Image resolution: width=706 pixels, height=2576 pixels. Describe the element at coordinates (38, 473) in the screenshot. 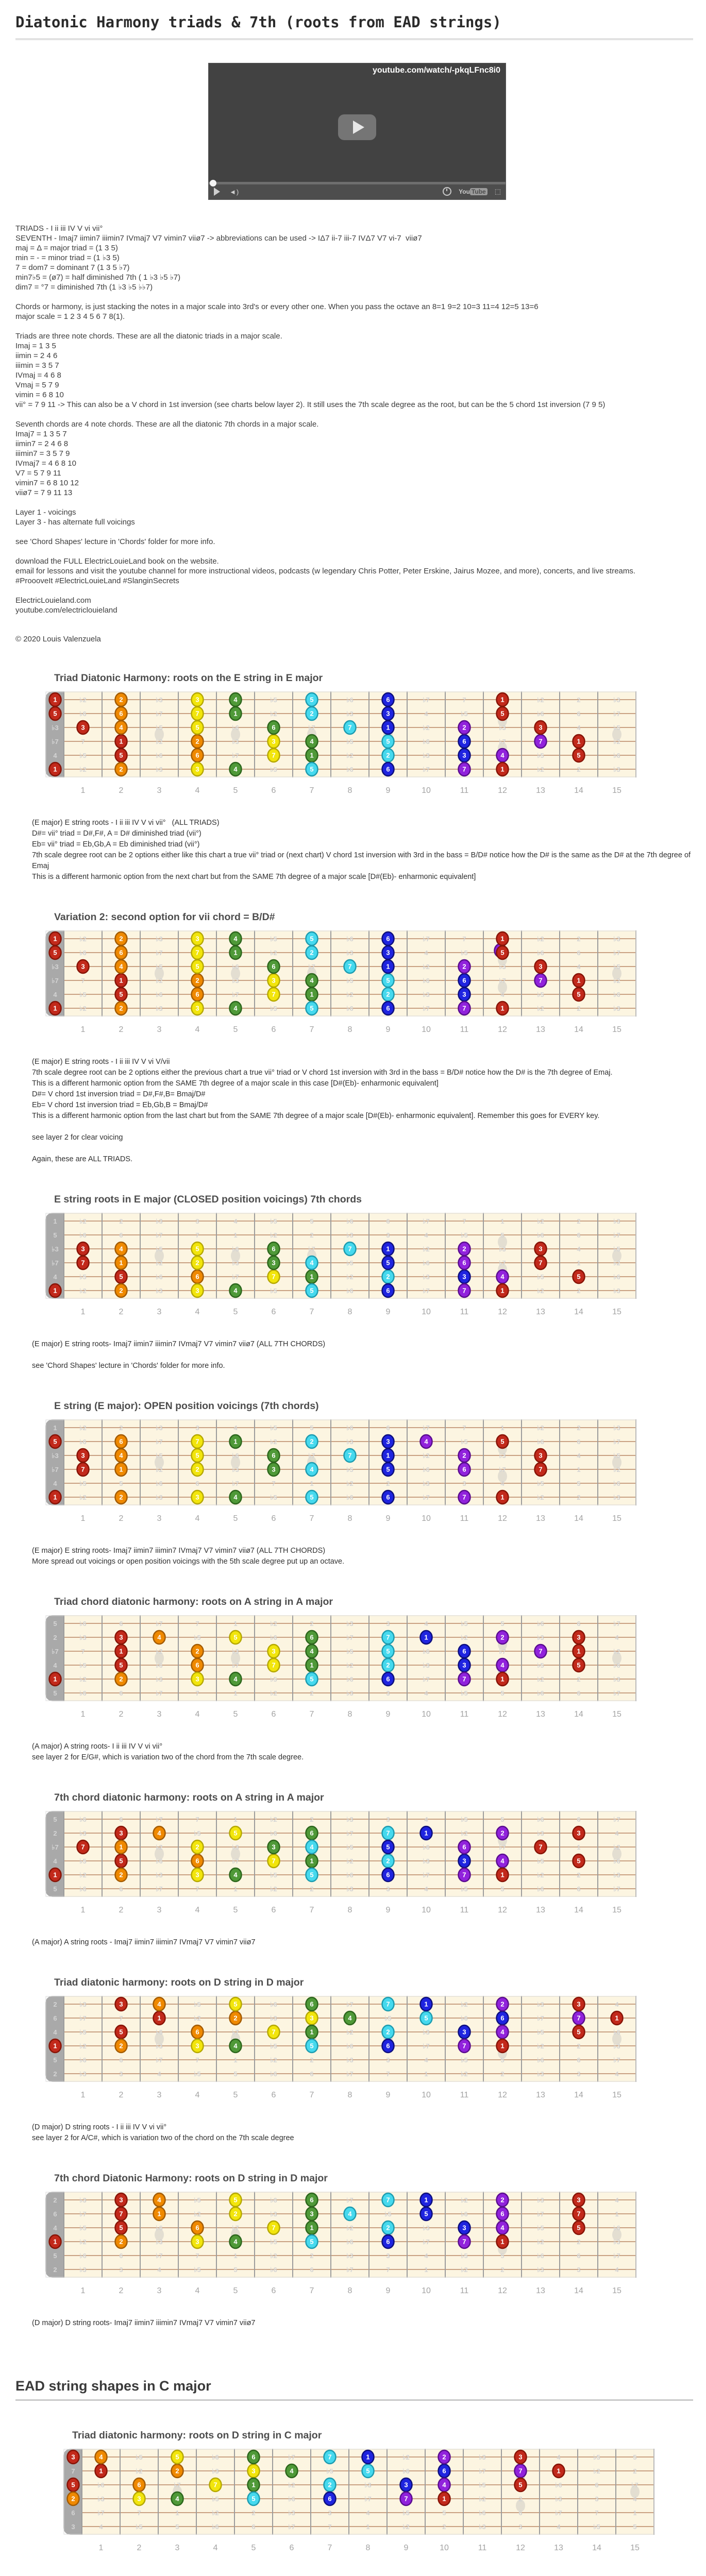

I see `intro-line: V7 = 5 7 9 11` at that location.